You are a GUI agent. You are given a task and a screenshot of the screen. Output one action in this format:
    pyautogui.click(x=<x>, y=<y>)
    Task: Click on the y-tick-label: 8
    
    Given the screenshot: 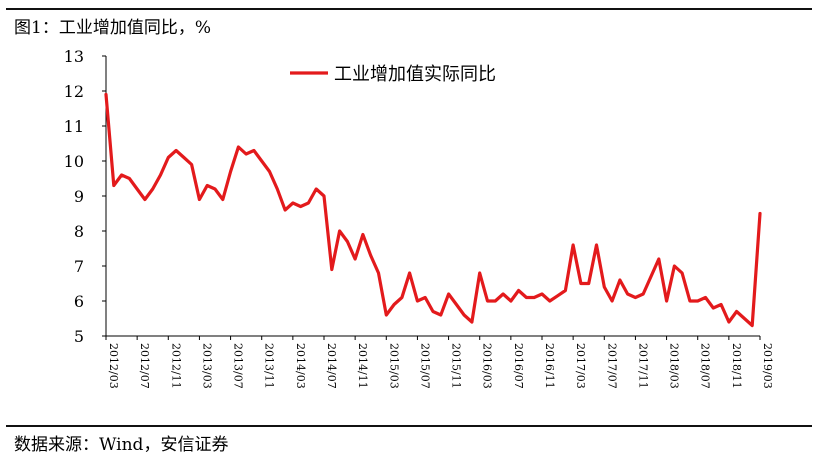 What is the action you would take?
    pyautogui.click(x=79, y=231)
    